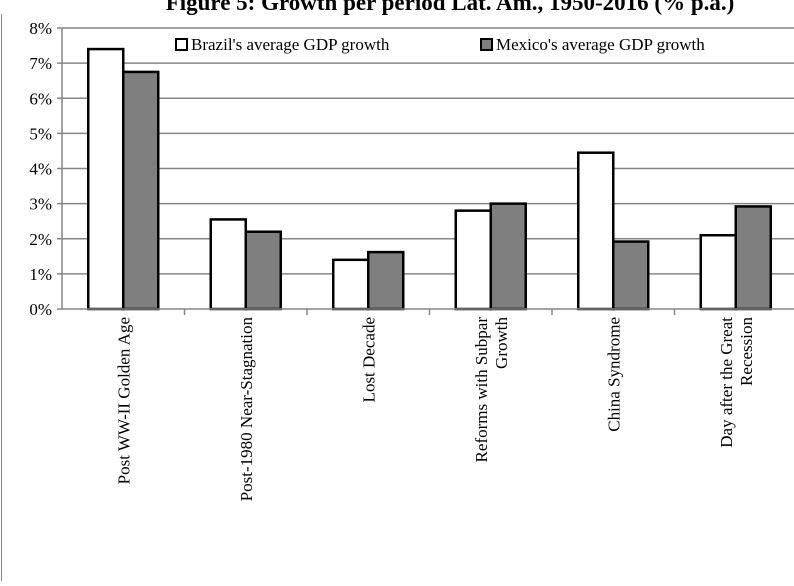 The height and width of the screenshot is (586, 794). I want to click on x-tick-label-line: Post-1980 Near-Stagnation, so click(246, 409).